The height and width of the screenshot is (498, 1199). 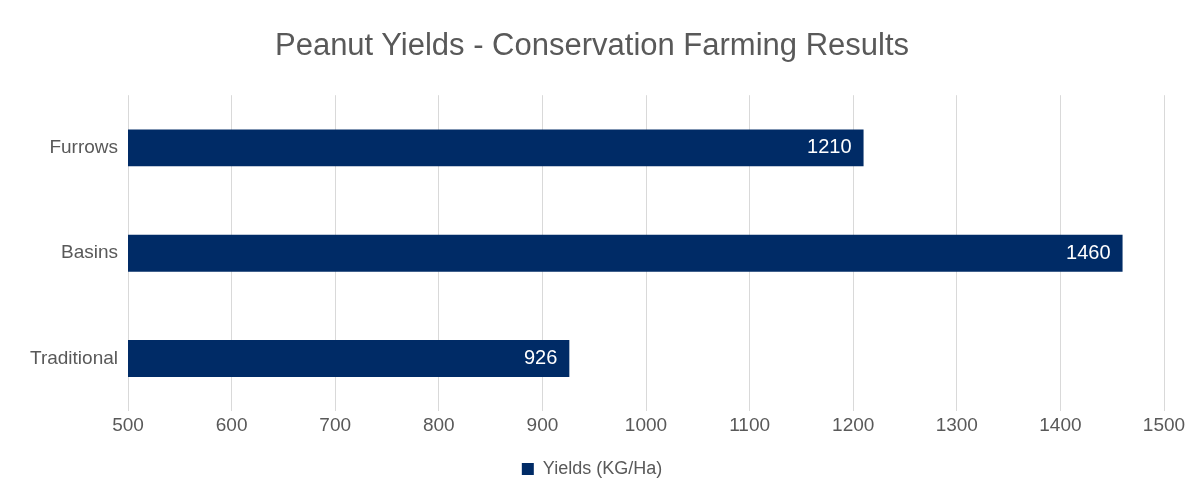 I want to click on x-tick-label: 1200, so click(x=853, y=424).